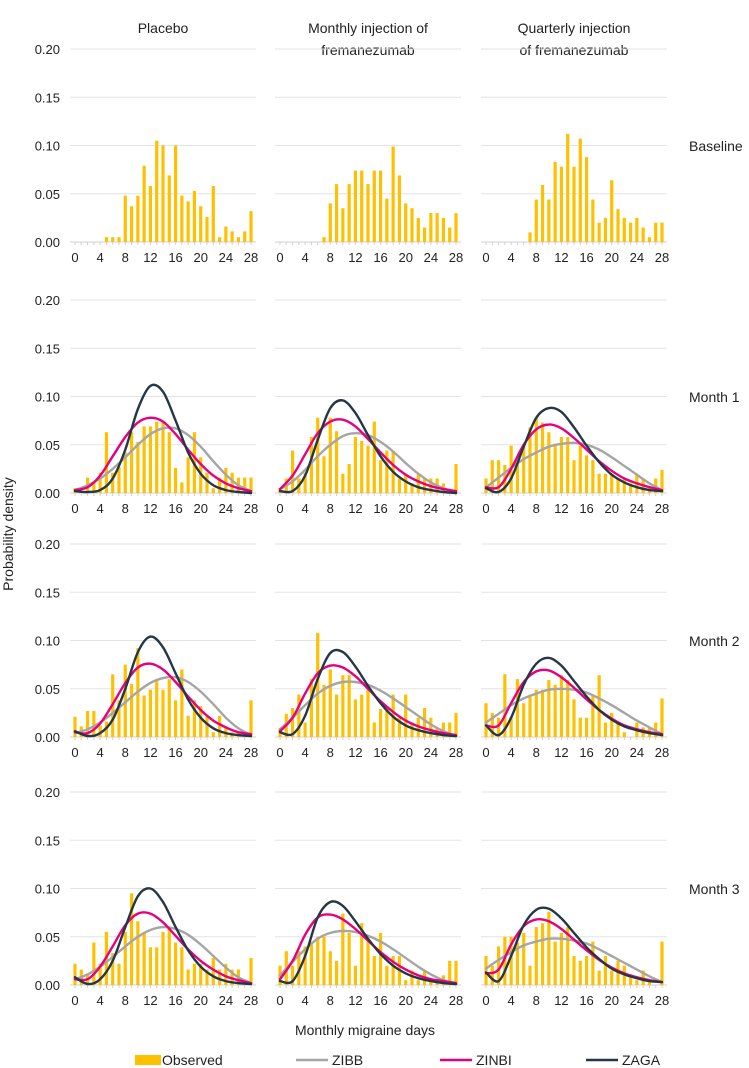 The height and width of the screenshot is (1068, 749). Describe the element at coordinates (476, 1060) in the screenshot. I see `legend-item-zinbi: ZINBI` at that location.